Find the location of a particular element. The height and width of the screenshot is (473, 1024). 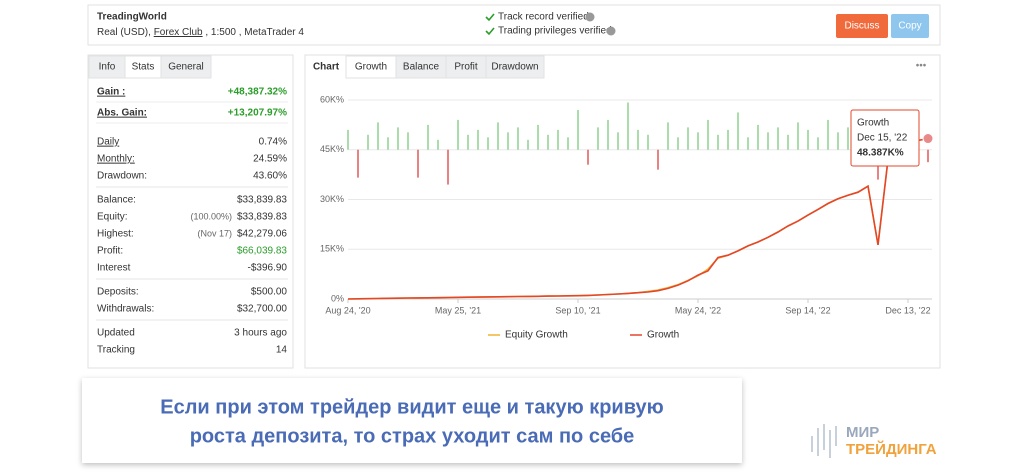

tab-label: Chart is located at coordinates (326, 67).